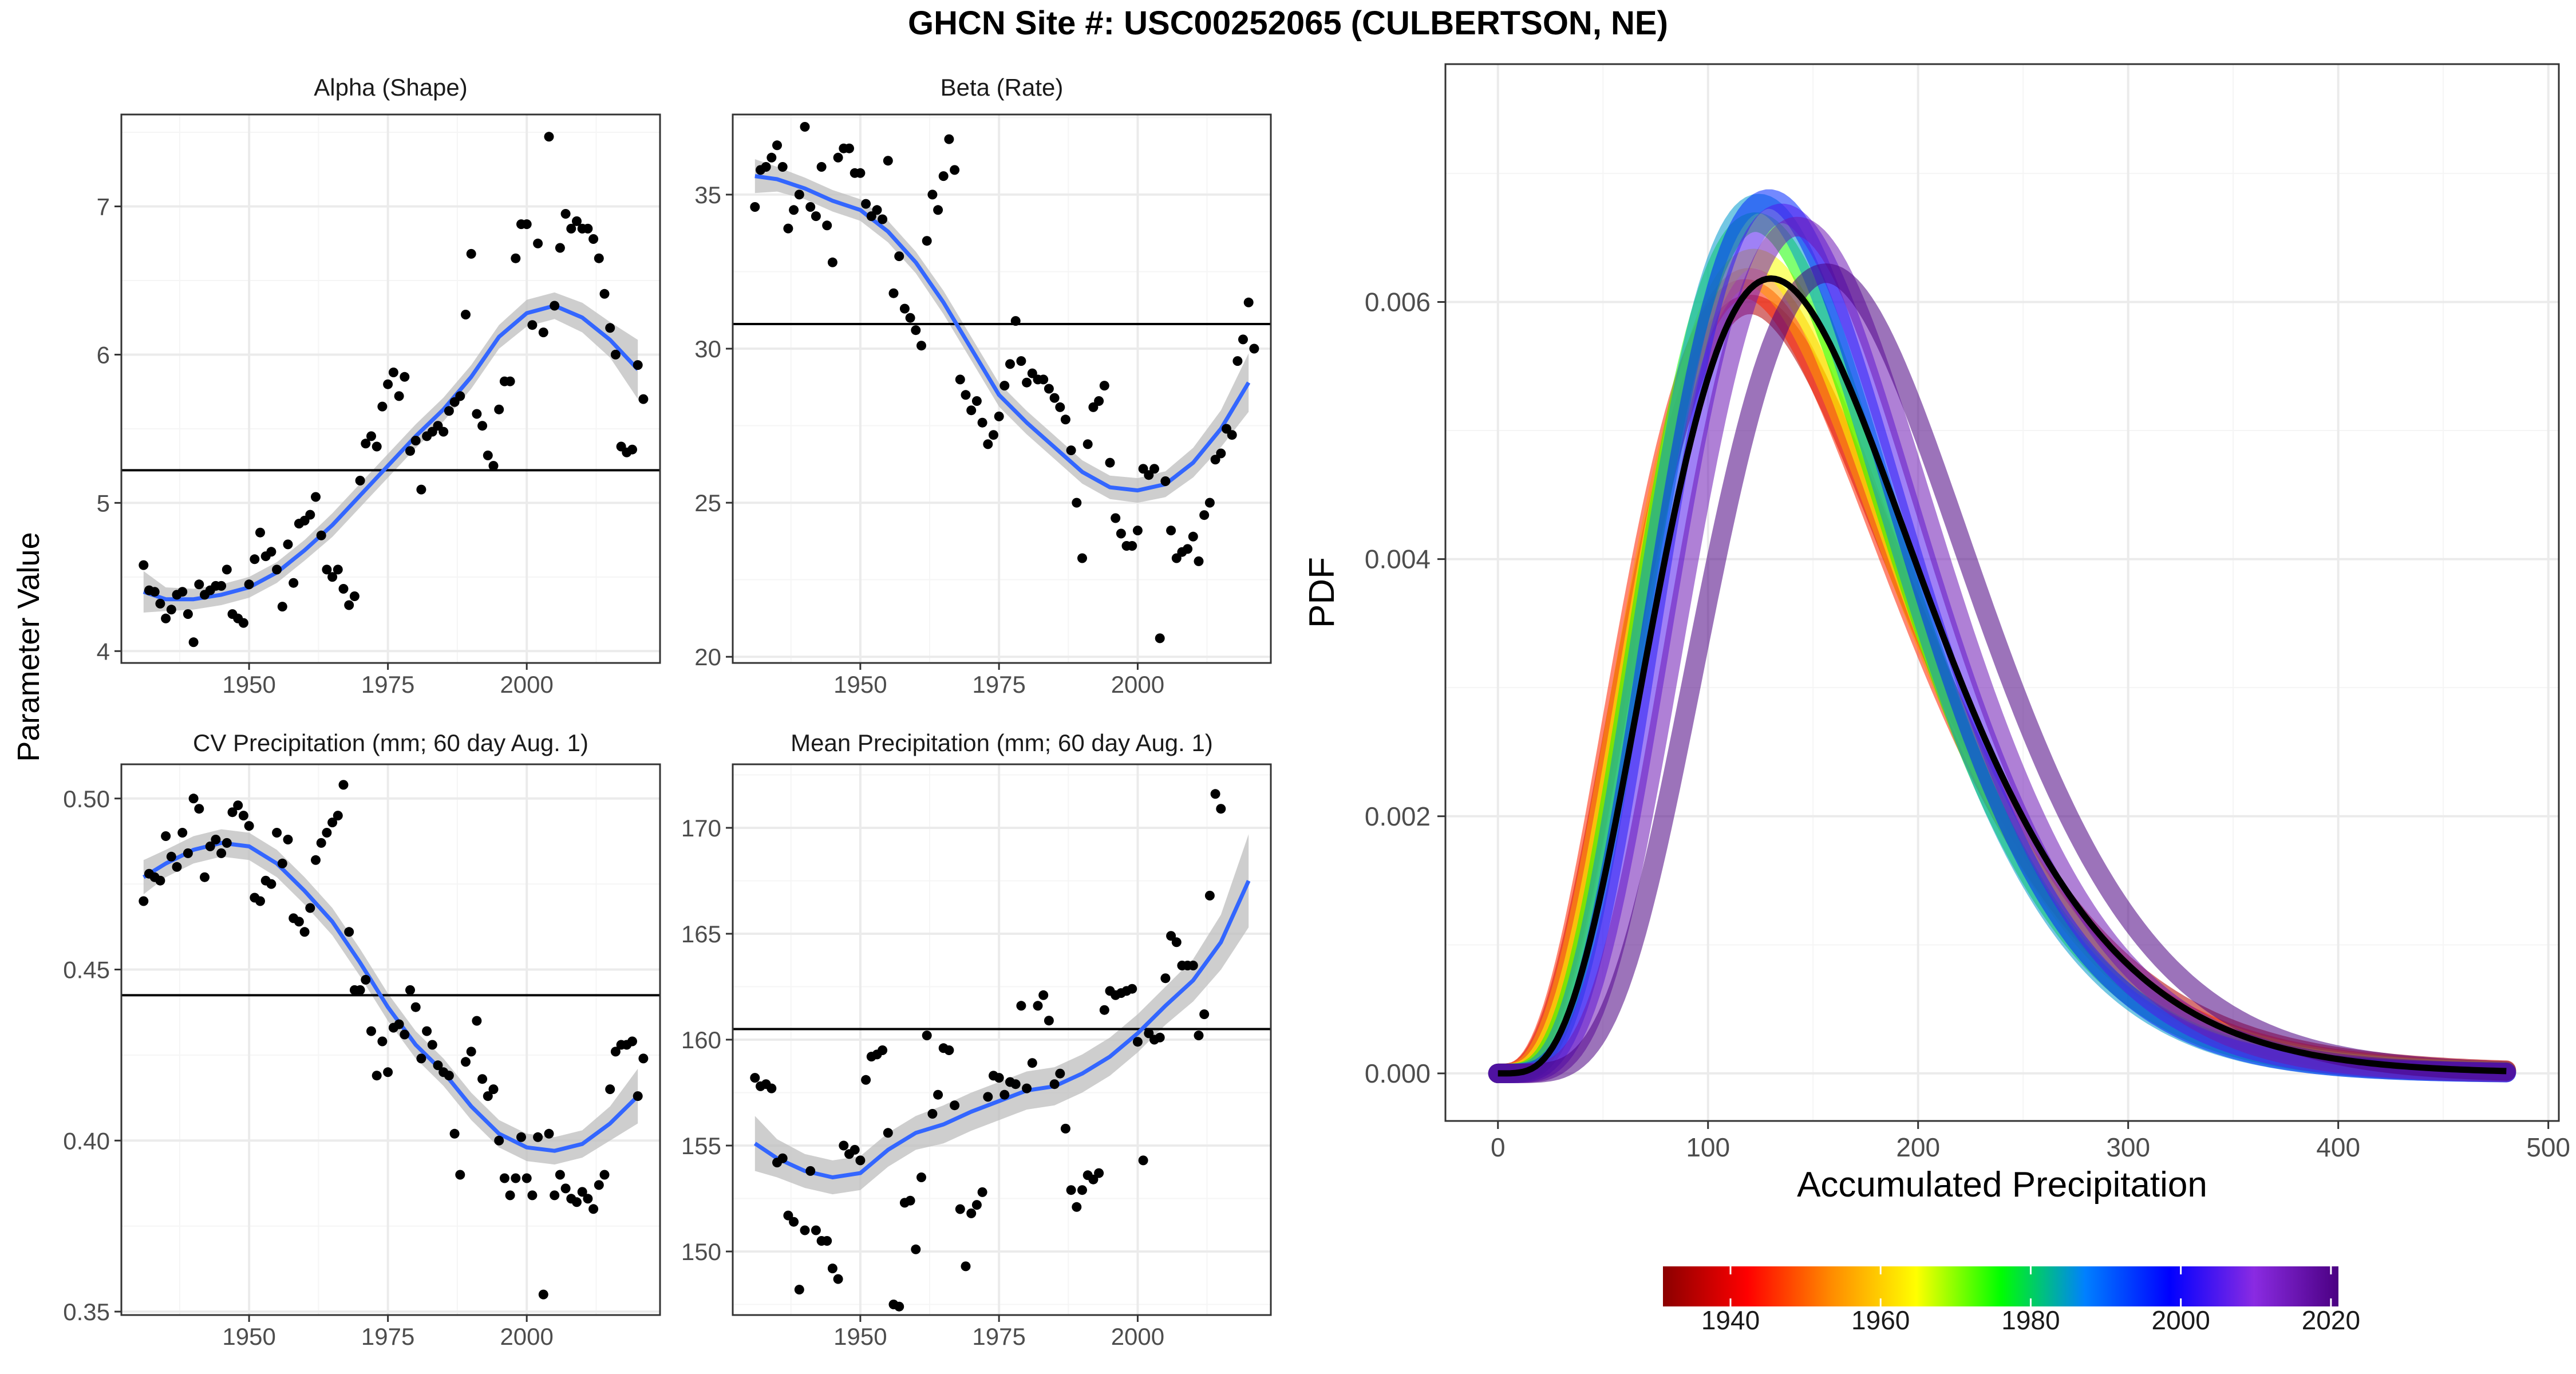 The height and width of the screenshot is (1374, 2576). I want to click on x-tick-label: 2000, so click(526, 684).